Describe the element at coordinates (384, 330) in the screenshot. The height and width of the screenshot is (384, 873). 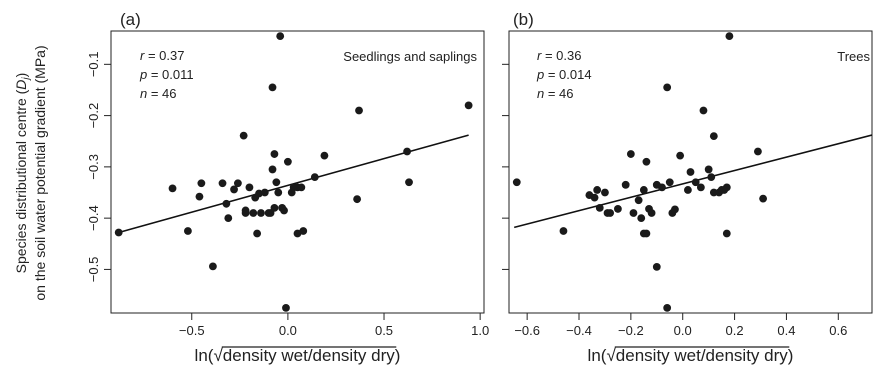
I see `panel-a-x-tick-label: 0.5` at that location.